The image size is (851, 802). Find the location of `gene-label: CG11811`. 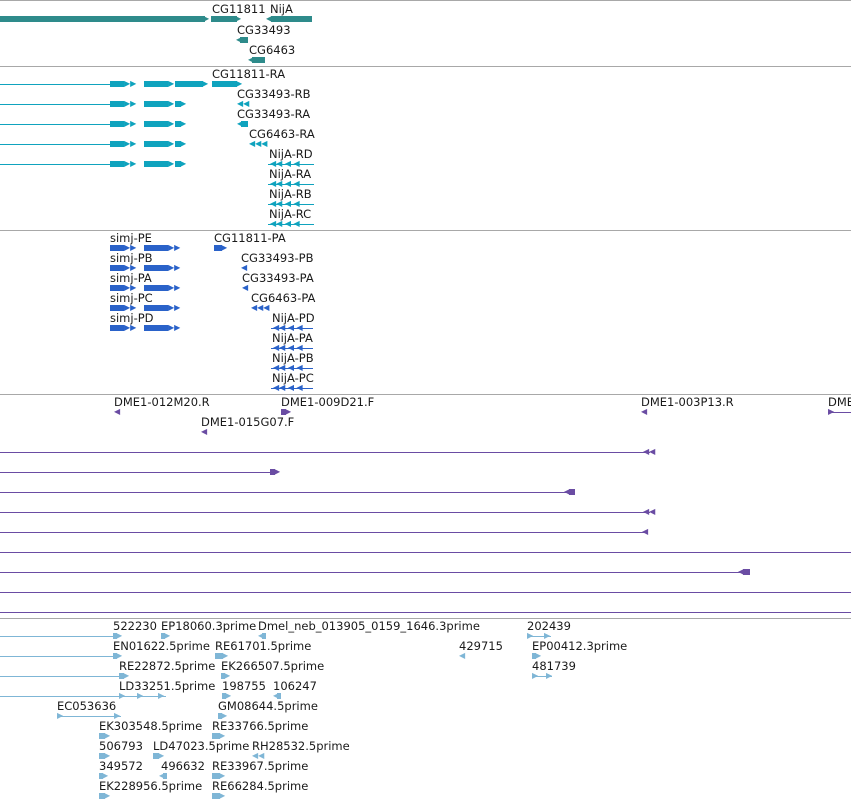

gene-label: CG11811 is located at coordinates (239, 9).